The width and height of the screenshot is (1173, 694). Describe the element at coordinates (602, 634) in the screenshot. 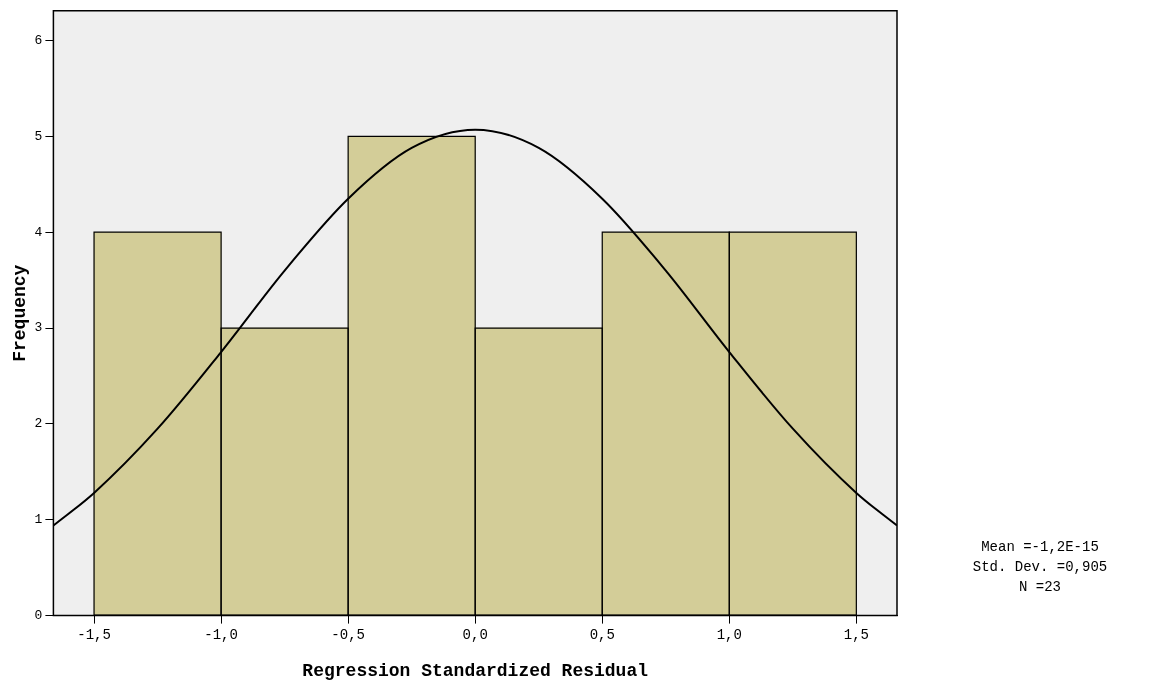

I see `x-tick-label: 0,5` at that location.